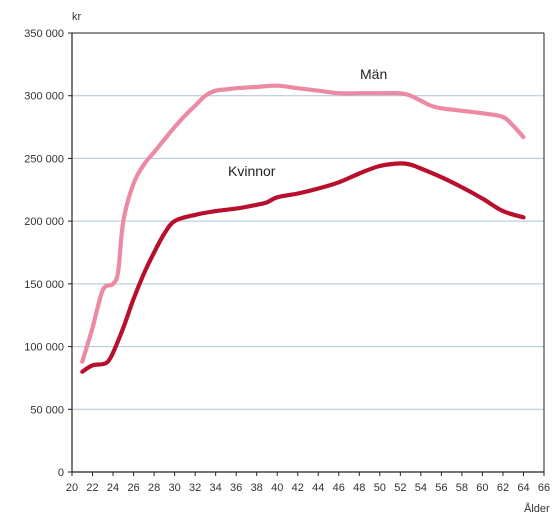 The height and width of the screenshot is (518, 554). I want to click on x-tick-label: 26, so click(133, 488).